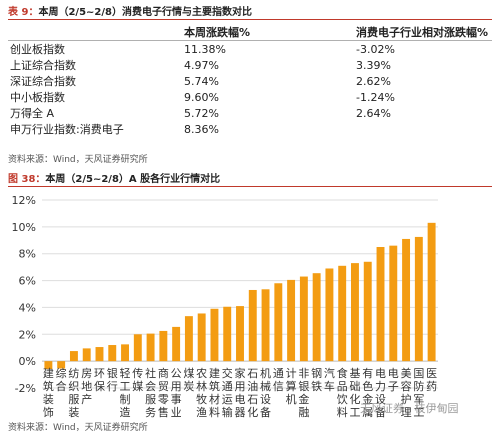 The height and width of the screenshot is (434, 500). Describe the element at coordinates (133, 179) in the screenshot. I see `chart-caption-text: 本周（2/5~2/8）A 股各行业行情对比` at that location.